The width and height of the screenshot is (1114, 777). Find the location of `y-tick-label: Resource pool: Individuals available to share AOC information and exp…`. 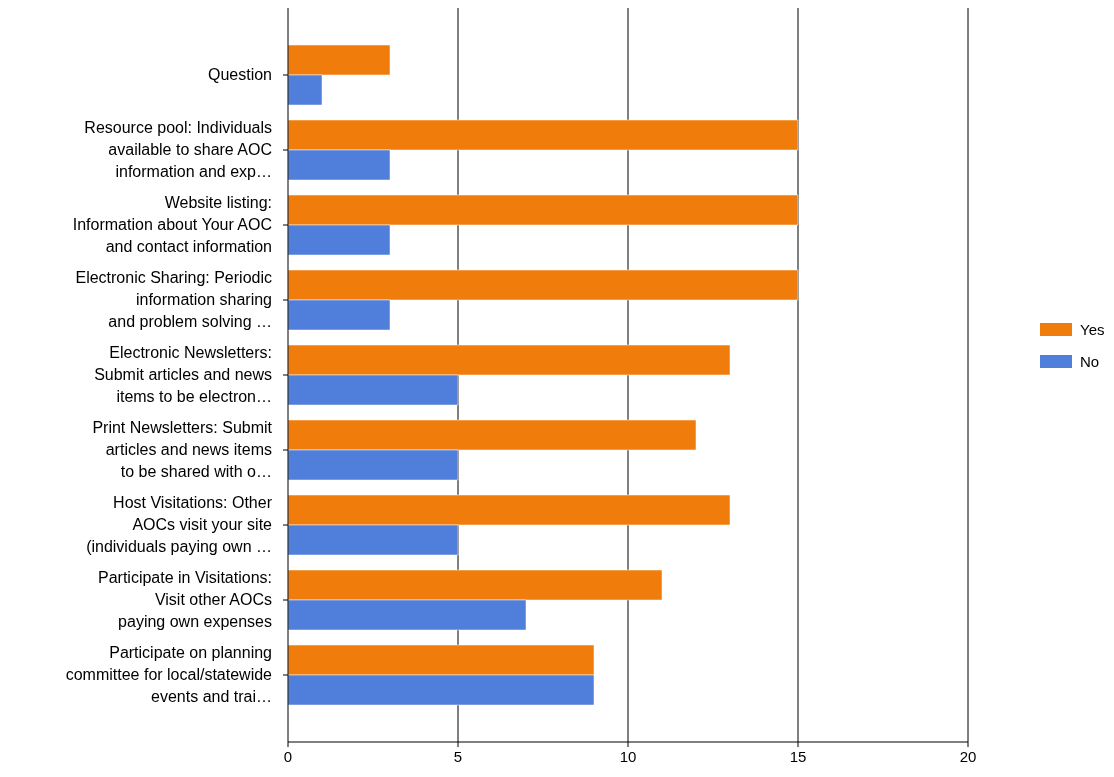

y-tick-label: Resource pool: Individuals available to share AOC information and exp… is located at coordinates (178, 149).